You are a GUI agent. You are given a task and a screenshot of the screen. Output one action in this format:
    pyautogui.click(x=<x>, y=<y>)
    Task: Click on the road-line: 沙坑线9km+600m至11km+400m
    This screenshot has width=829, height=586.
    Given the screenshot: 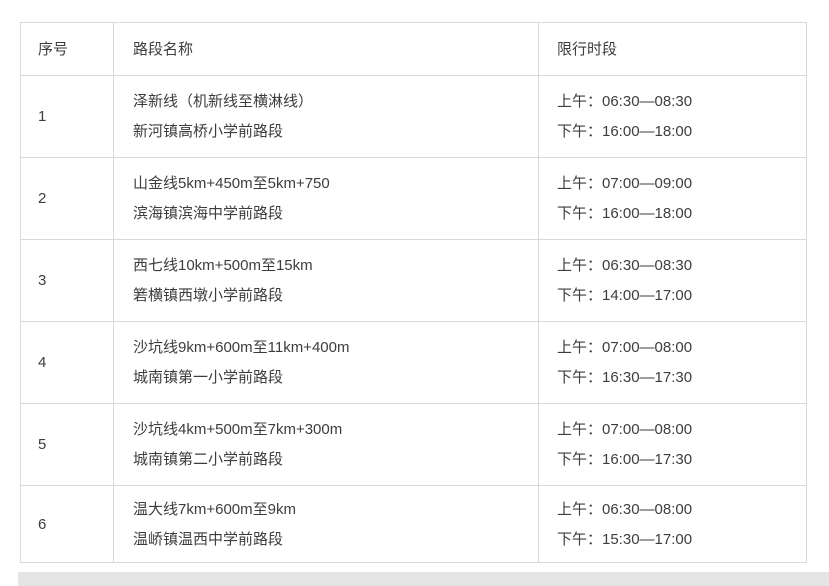 What is the action you would take?
    pyautogui.click(x=241, y=347)
    